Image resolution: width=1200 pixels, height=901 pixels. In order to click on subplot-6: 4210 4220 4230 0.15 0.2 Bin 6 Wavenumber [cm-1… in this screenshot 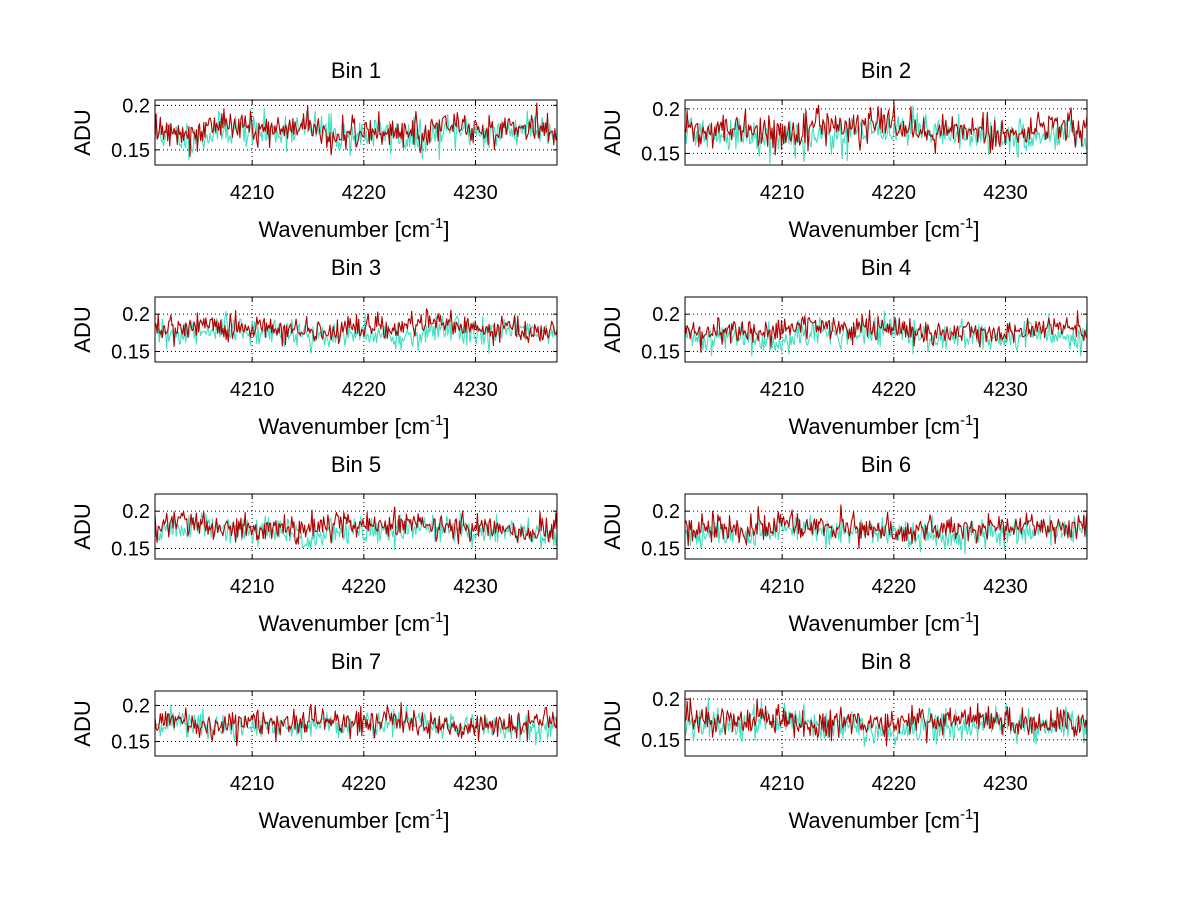, I will do `click(844, 544)`.